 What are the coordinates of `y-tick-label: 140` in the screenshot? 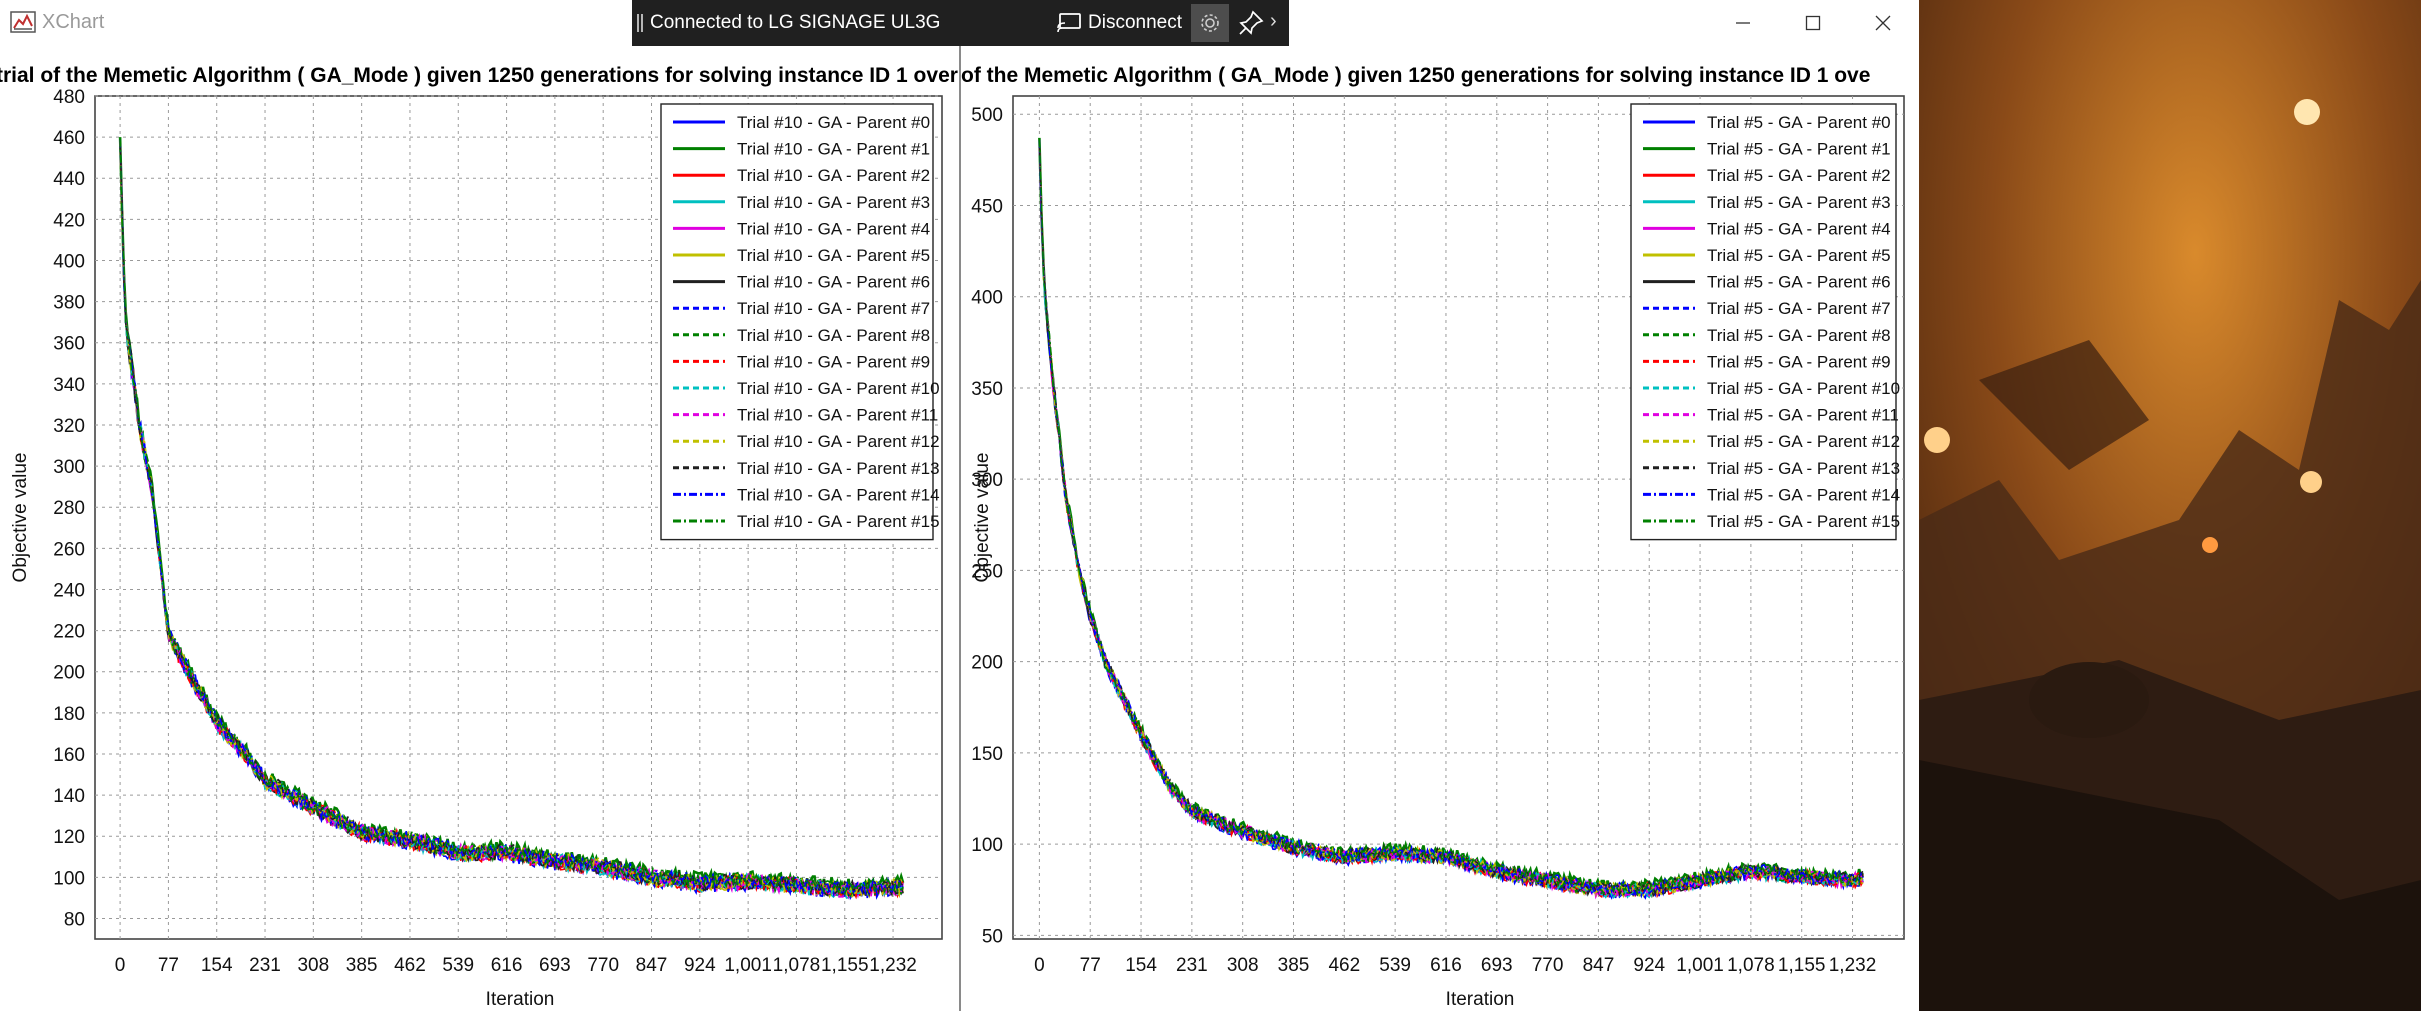 It's located at (69, 796).